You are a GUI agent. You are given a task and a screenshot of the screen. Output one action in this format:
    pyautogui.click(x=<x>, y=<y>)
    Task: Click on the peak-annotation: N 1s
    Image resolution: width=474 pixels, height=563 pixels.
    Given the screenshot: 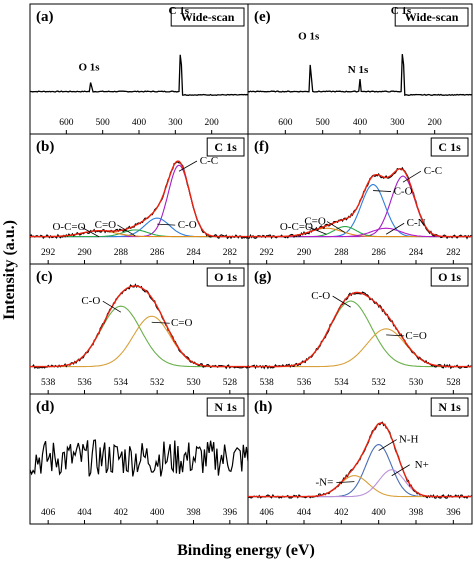 What is the action you would take?
    pyautogui.click(x=358, y=70)
    